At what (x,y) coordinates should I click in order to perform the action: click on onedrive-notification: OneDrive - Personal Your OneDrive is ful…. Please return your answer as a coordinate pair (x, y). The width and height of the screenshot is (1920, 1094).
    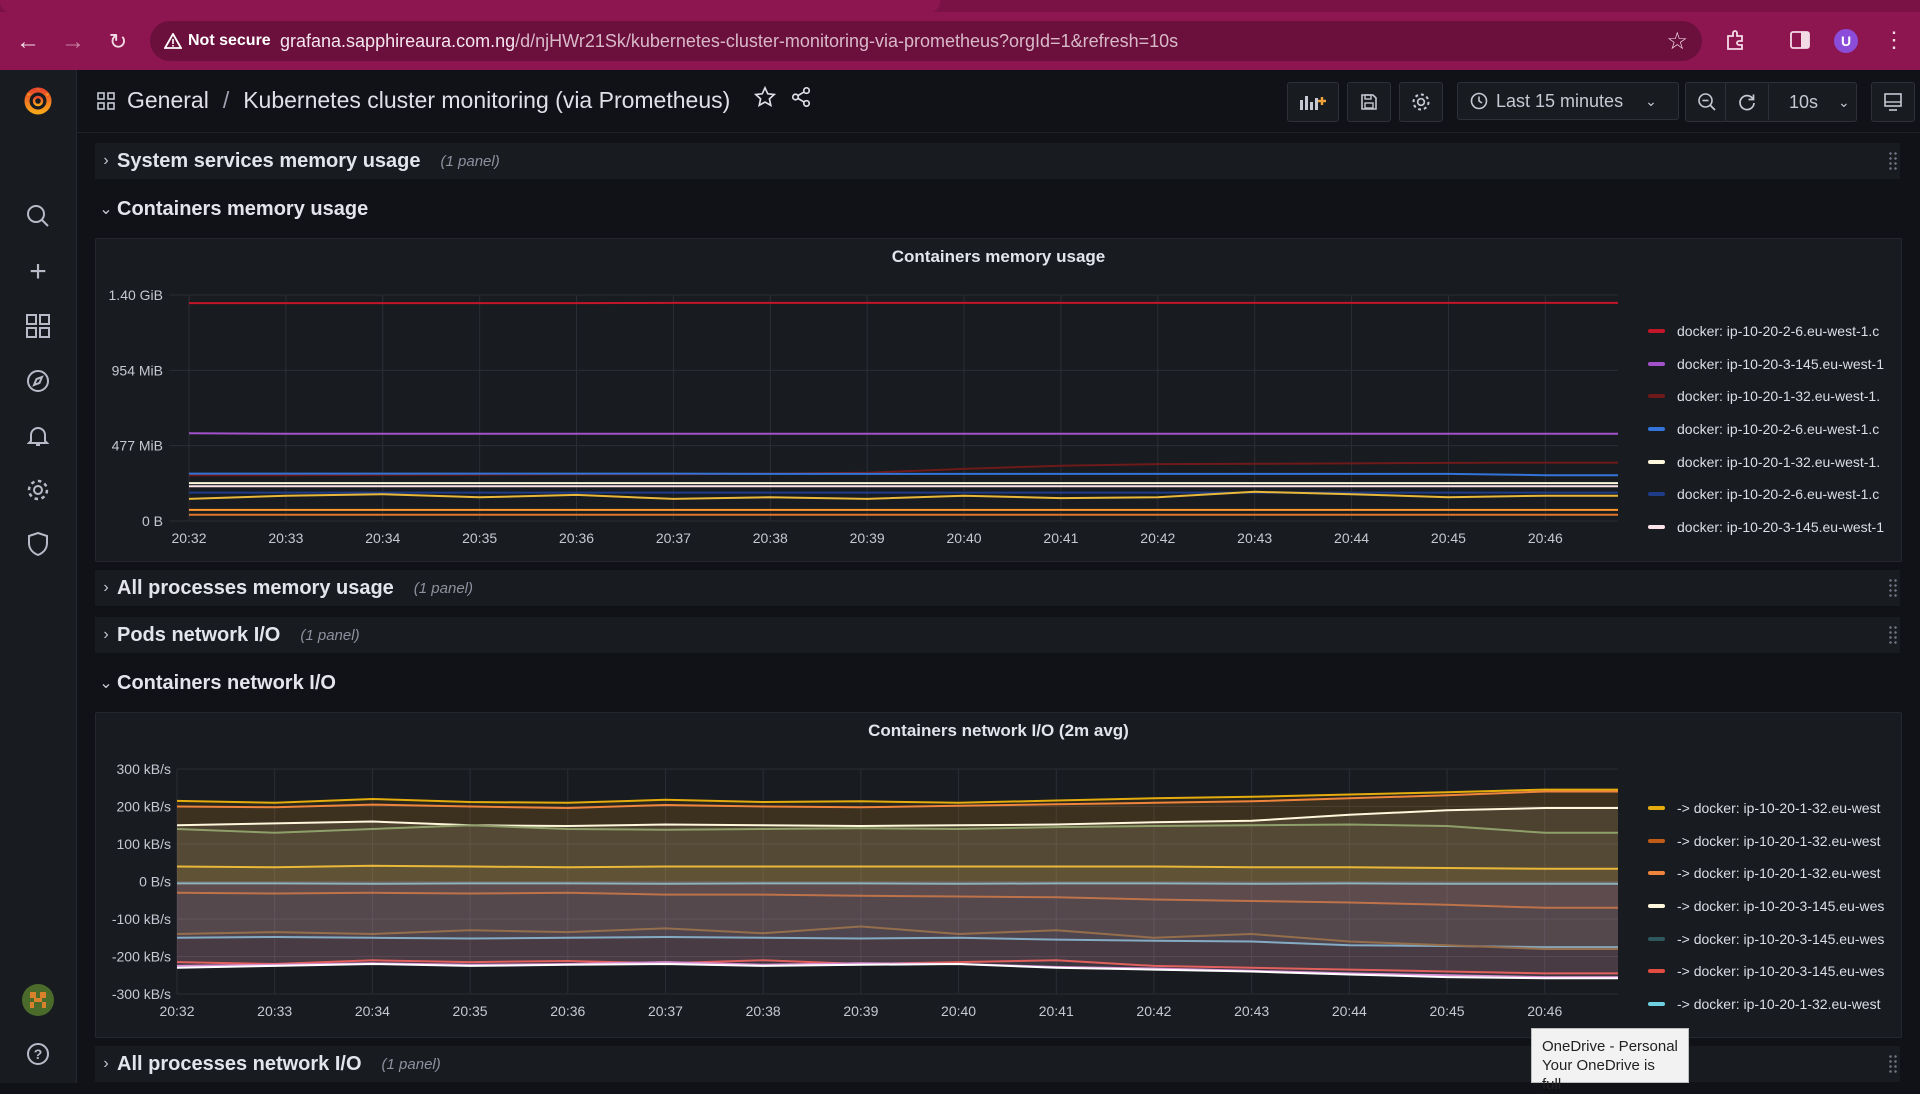
    Looking at the image, I should click on (1610, 1055).